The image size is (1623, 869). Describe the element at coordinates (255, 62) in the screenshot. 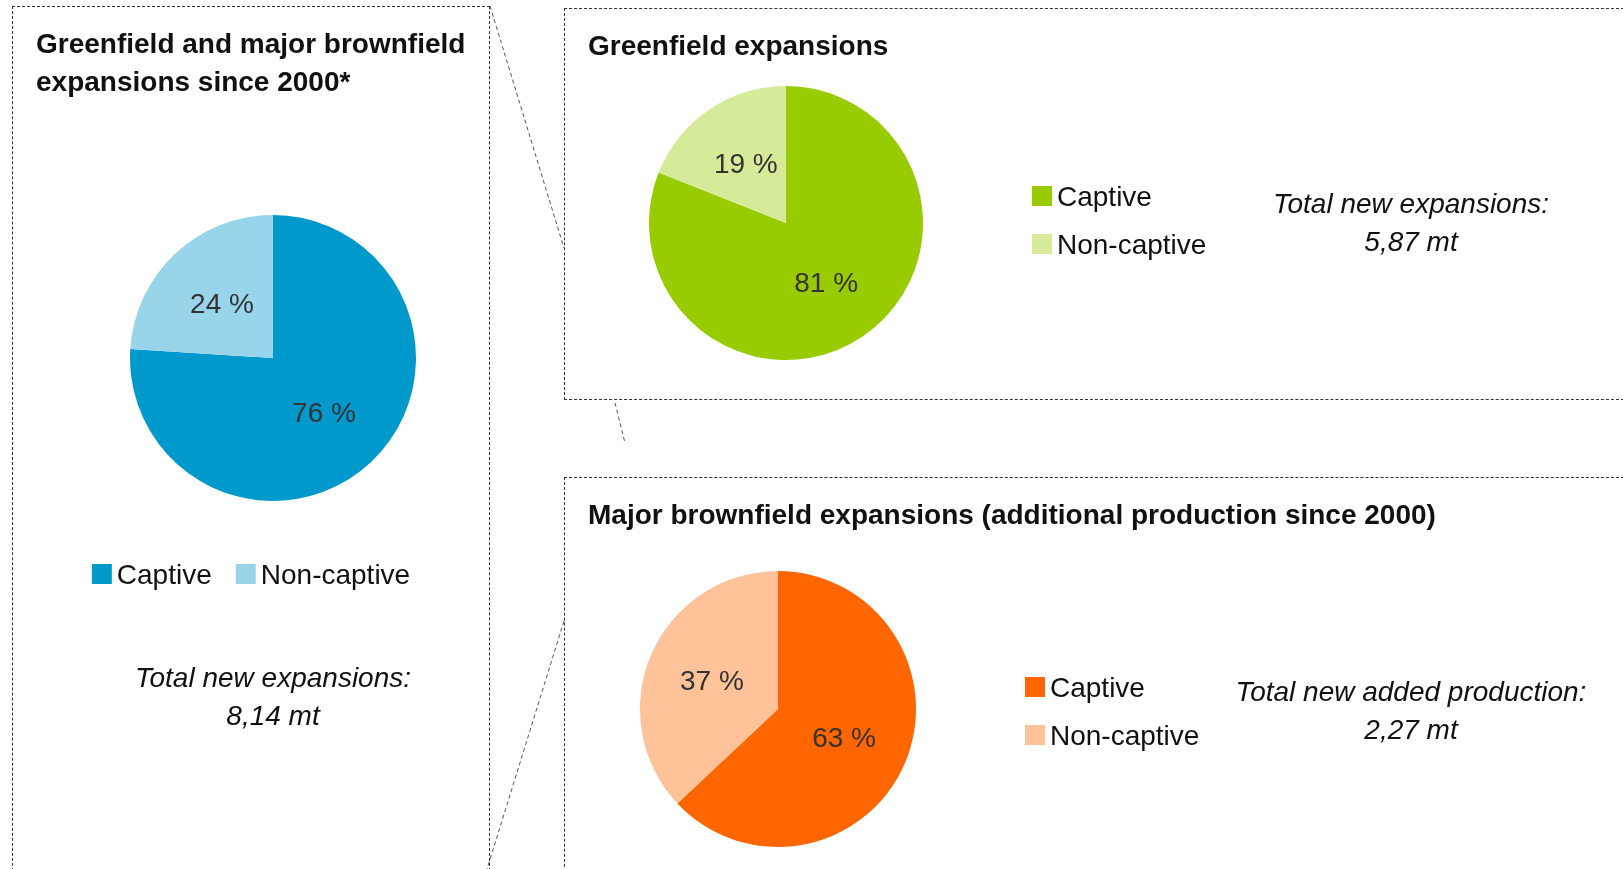

I see `chart-title: Greenfield and major brownfield expansions since 2000*` at that location.